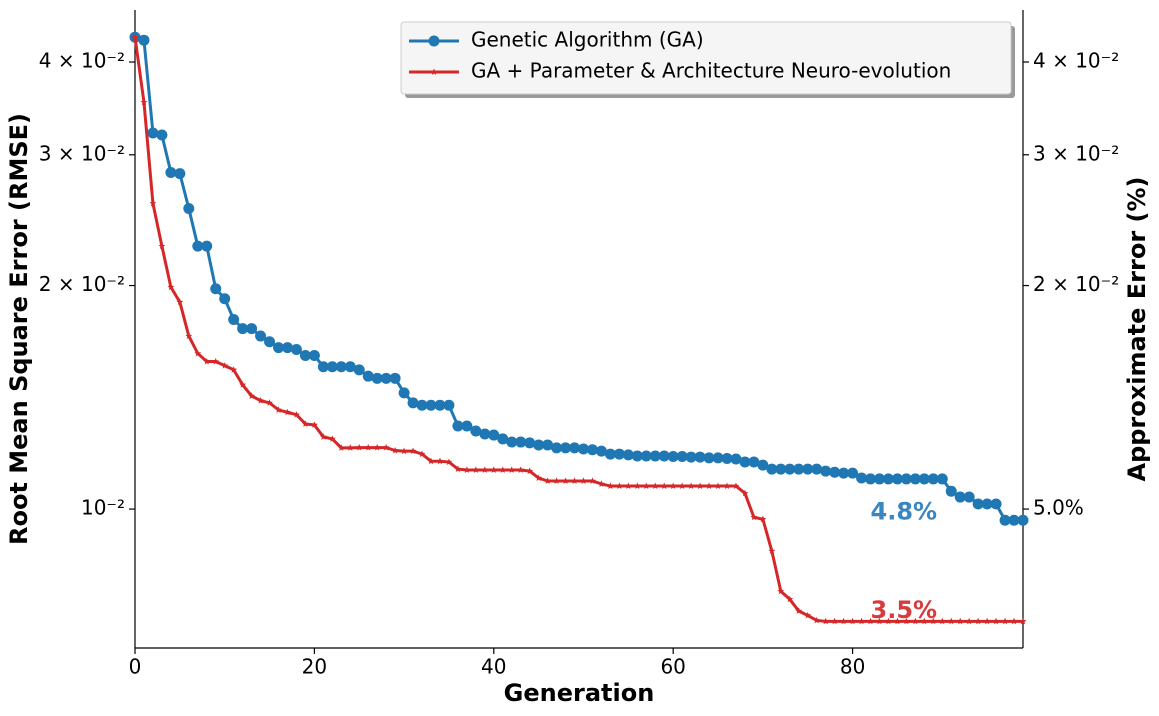 Image resolution: width=1159 pixels, height=716 pixels. What do you see at coordinates (103, 508) in the screenshot?
I see `y-tick-label: 10⁻²` at bounding box center [103, 508].